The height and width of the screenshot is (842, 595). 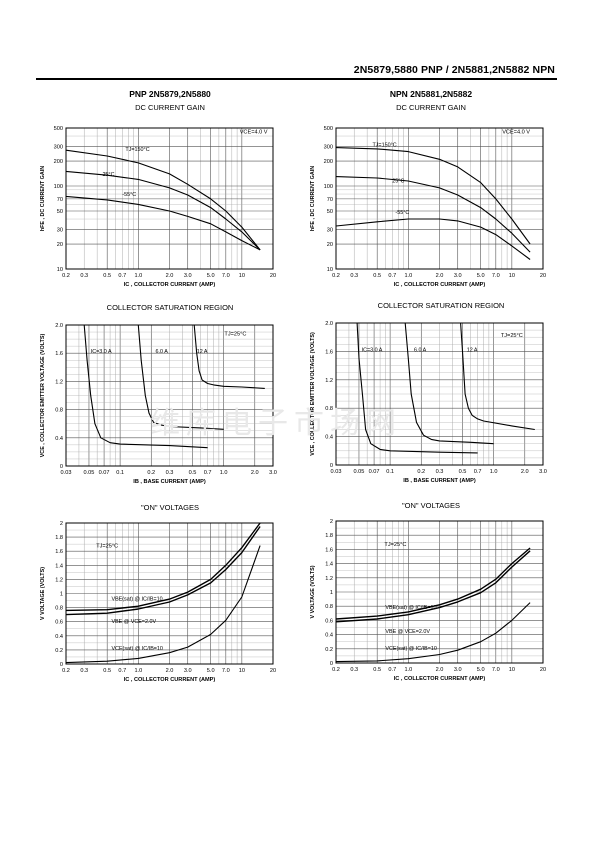 What do you see at coordinates (402, 213) in the screenshot?
I see `series-label: -55°C` at bounding box center [402, 213].